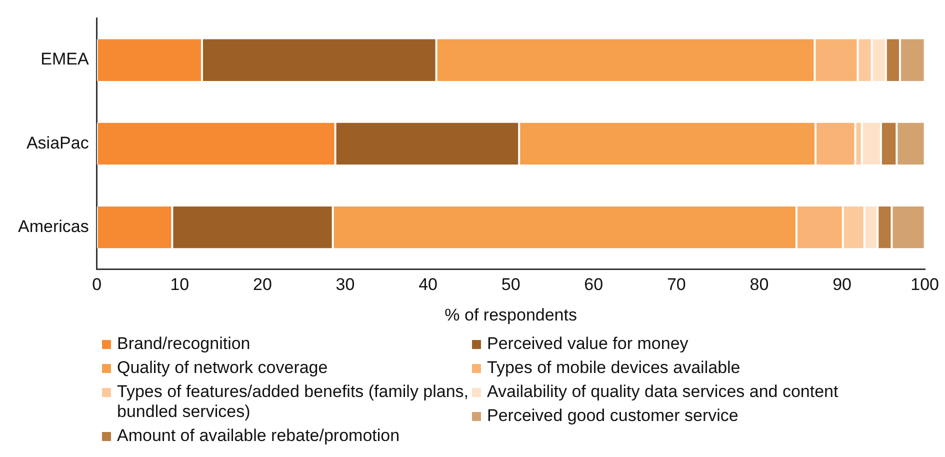 This screenshot has width=945, height=457. I want to click on x-axis-title: % of respondents, so click(510, 314).